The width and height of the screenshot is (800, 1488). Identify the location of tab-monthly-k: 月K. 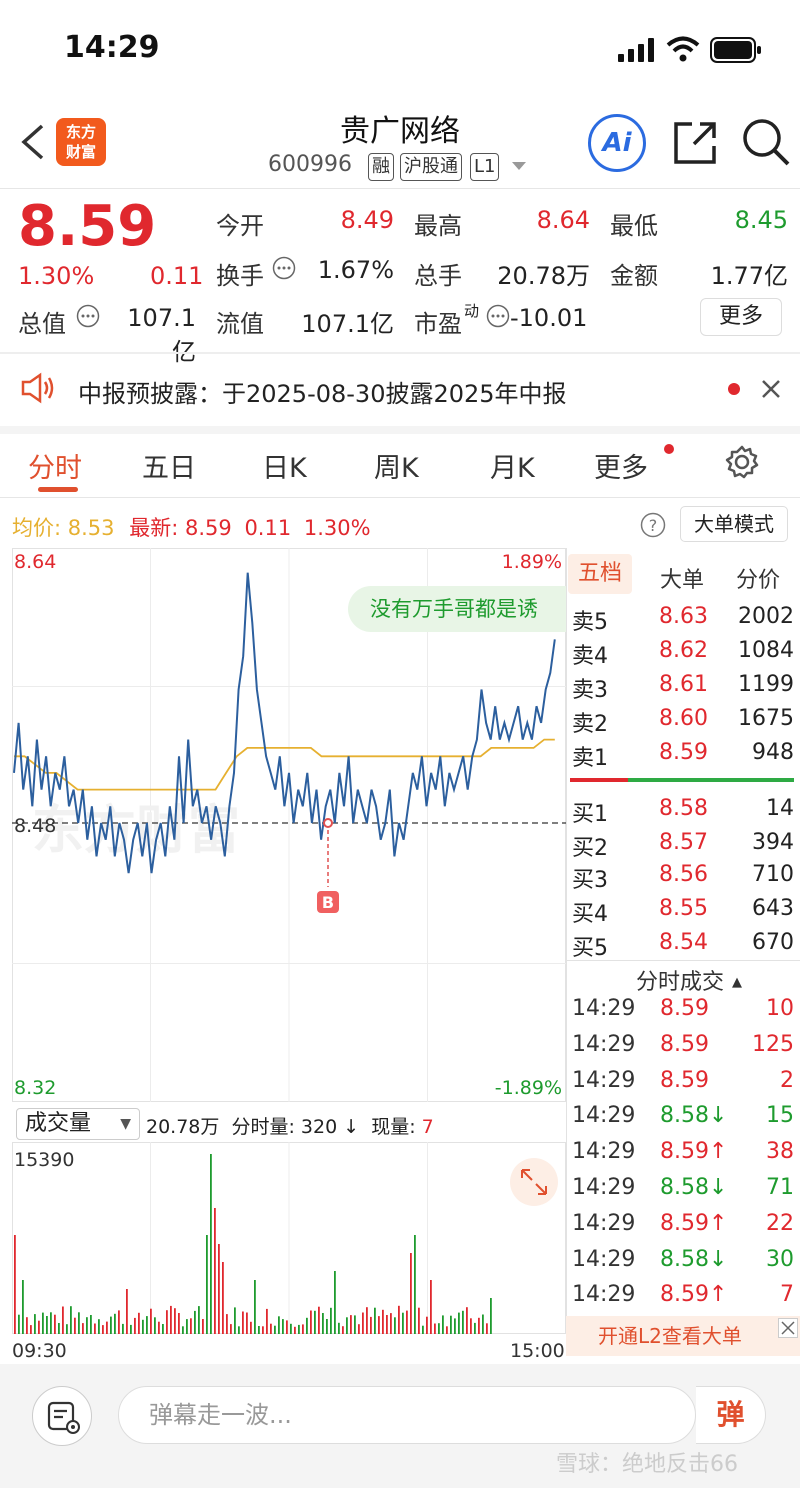
(512, 468).